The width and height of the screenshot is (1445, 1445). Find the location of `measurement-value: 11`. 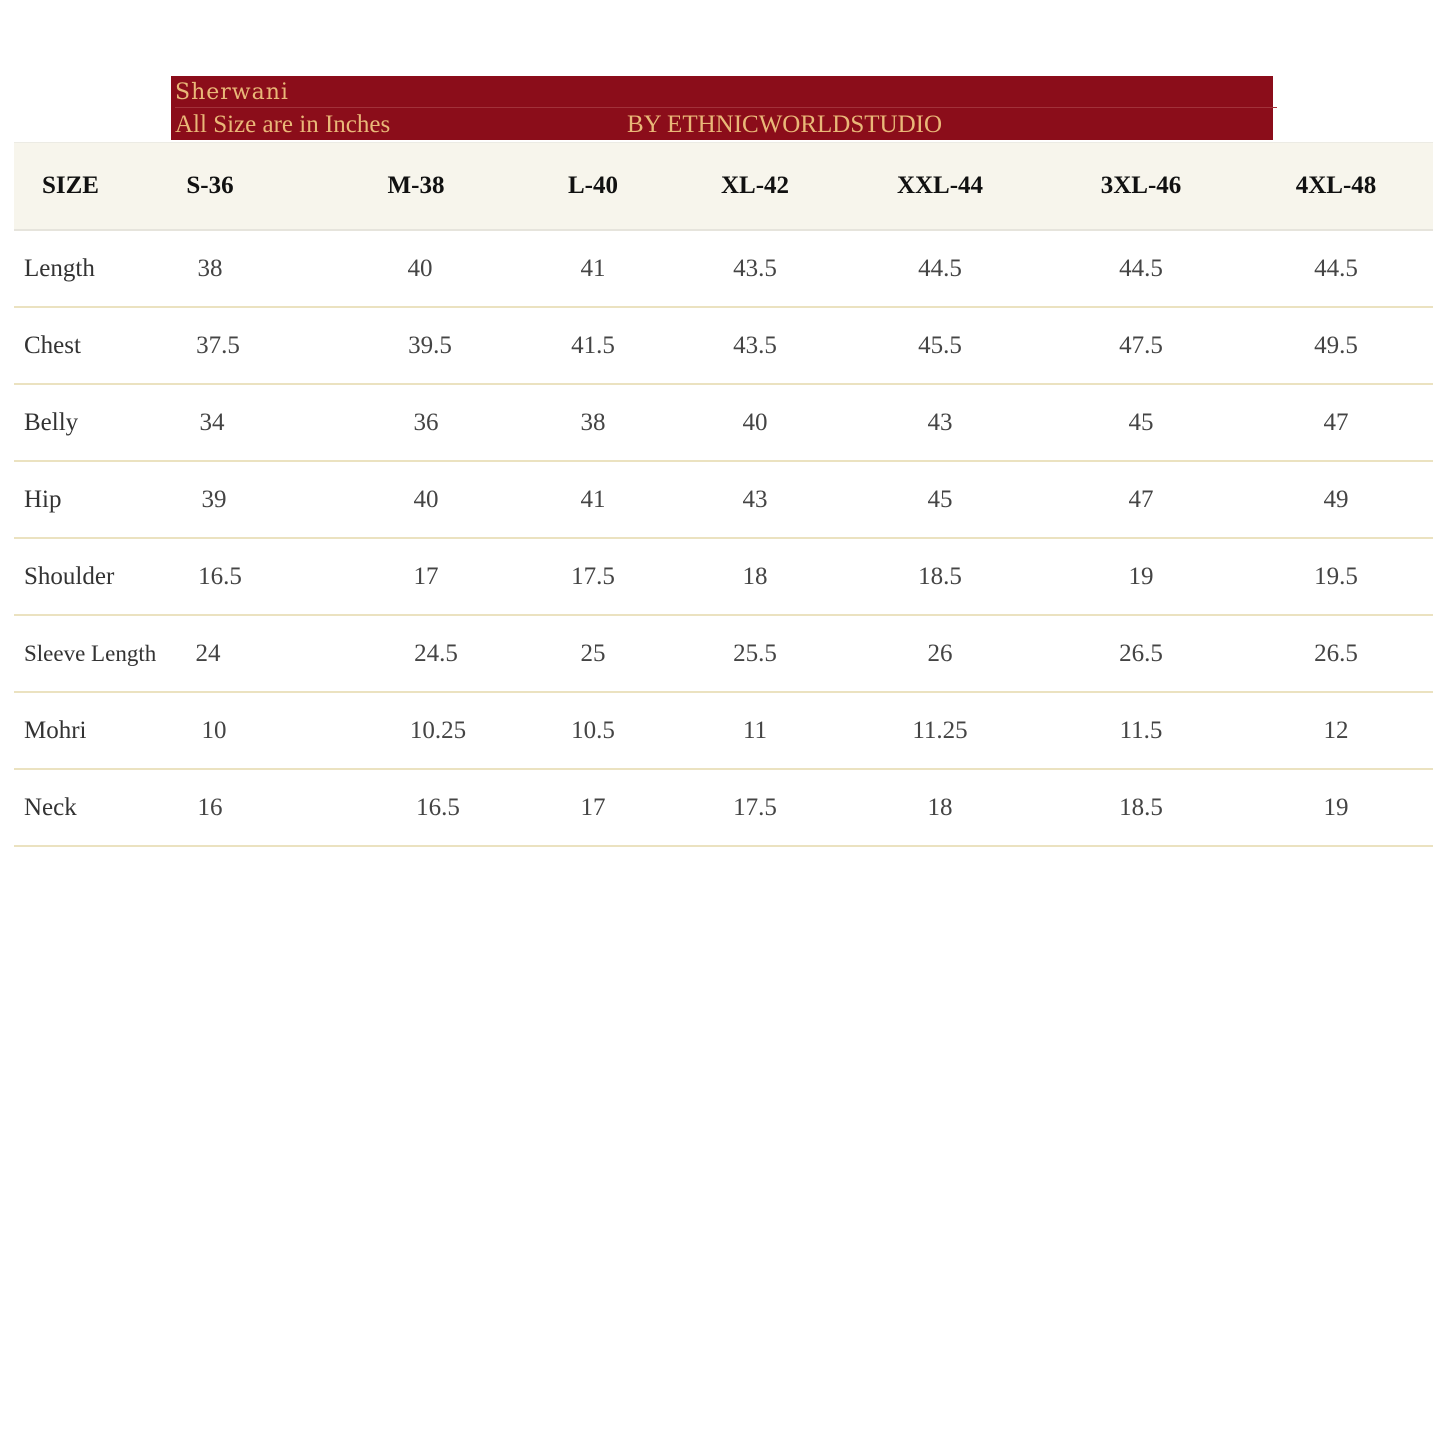

measurement-value: 11 is located at coordinates (755, 730).